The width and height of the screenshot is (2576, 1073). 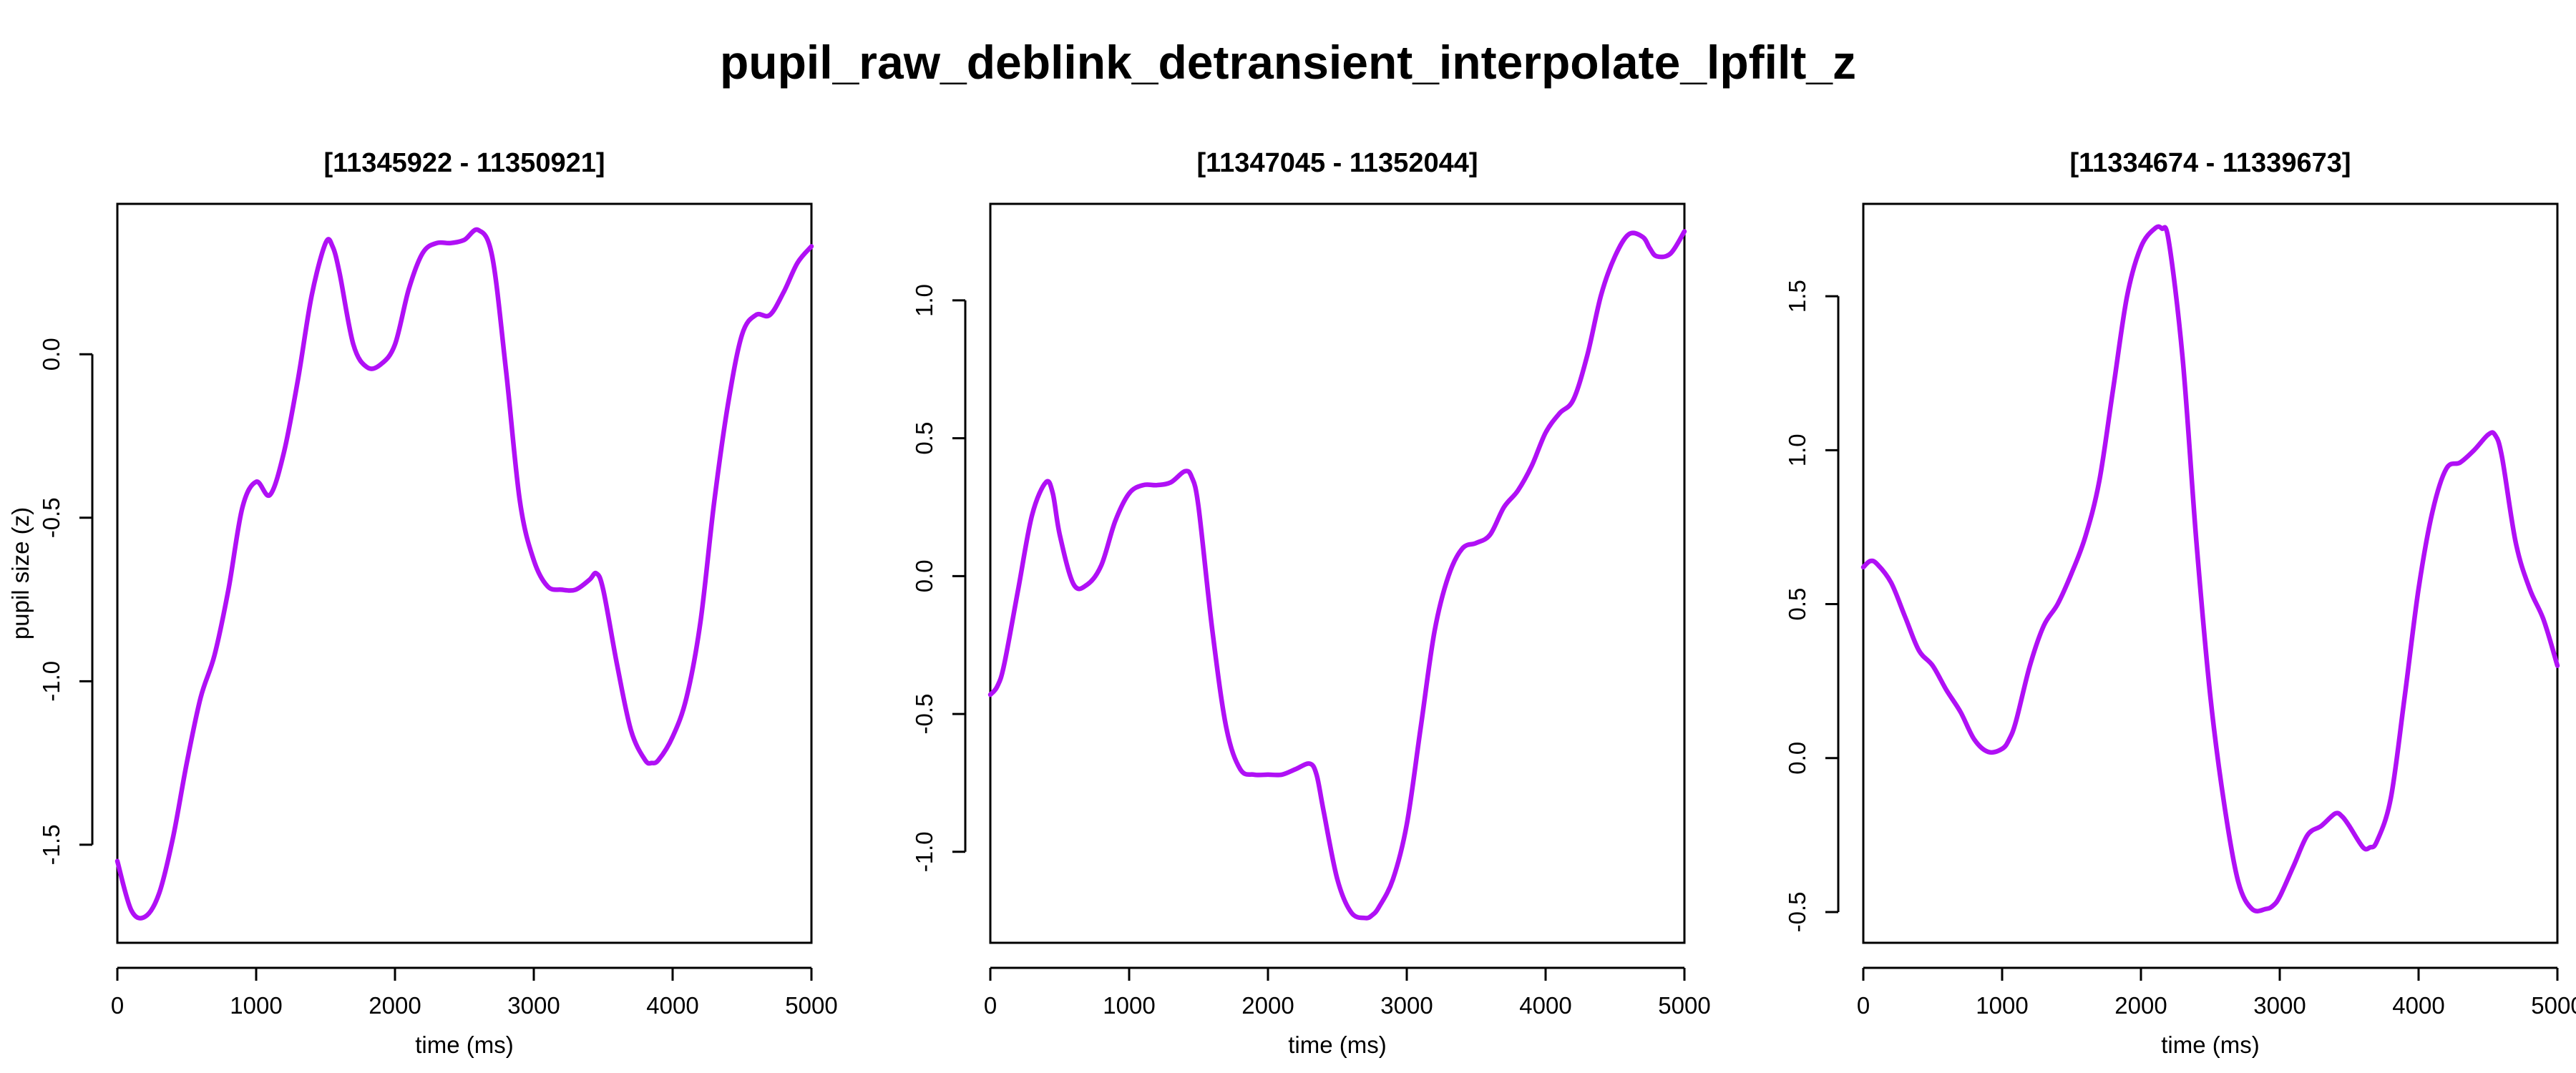 I want to click on y-tick-label: 1.5, so click(x=1797, y=296).